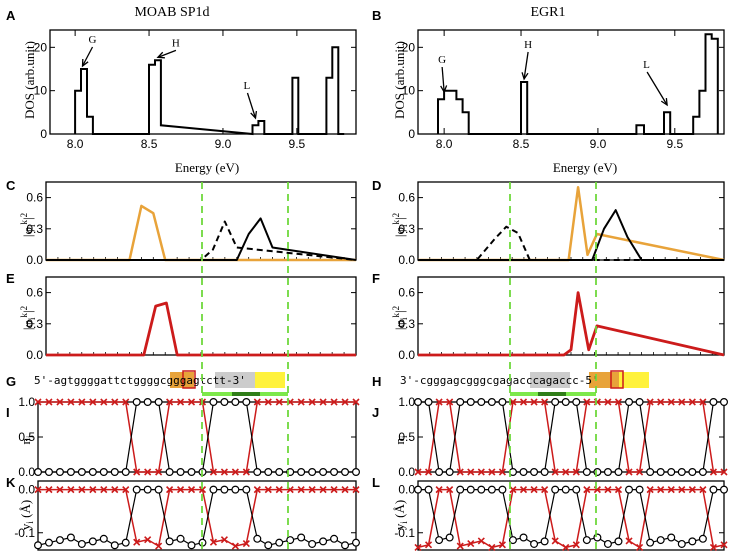  I want to click on series-line-red-i, so click(197, 437).